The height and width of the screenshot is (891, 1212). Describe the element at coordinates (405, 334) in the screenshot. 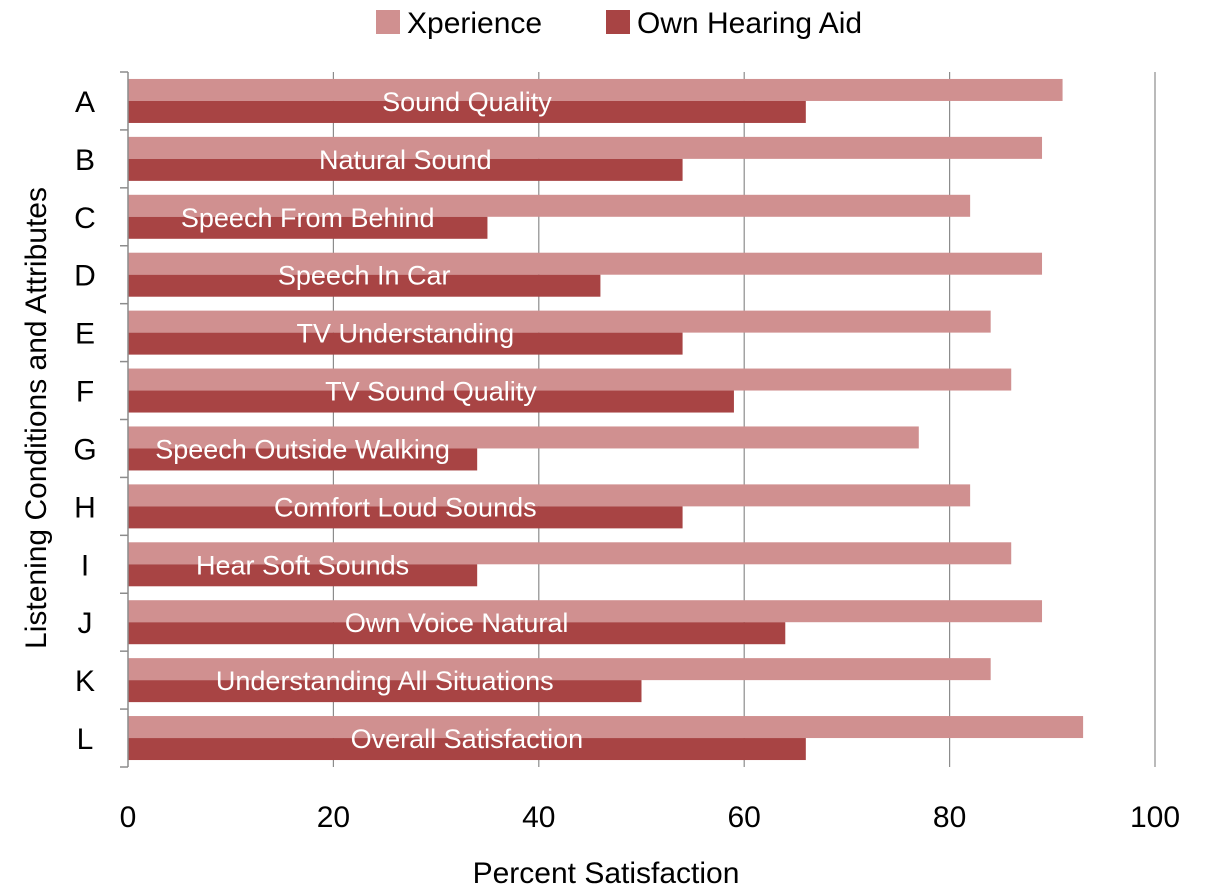

I see `bar-annotation-label: TV Understanding` at that location.